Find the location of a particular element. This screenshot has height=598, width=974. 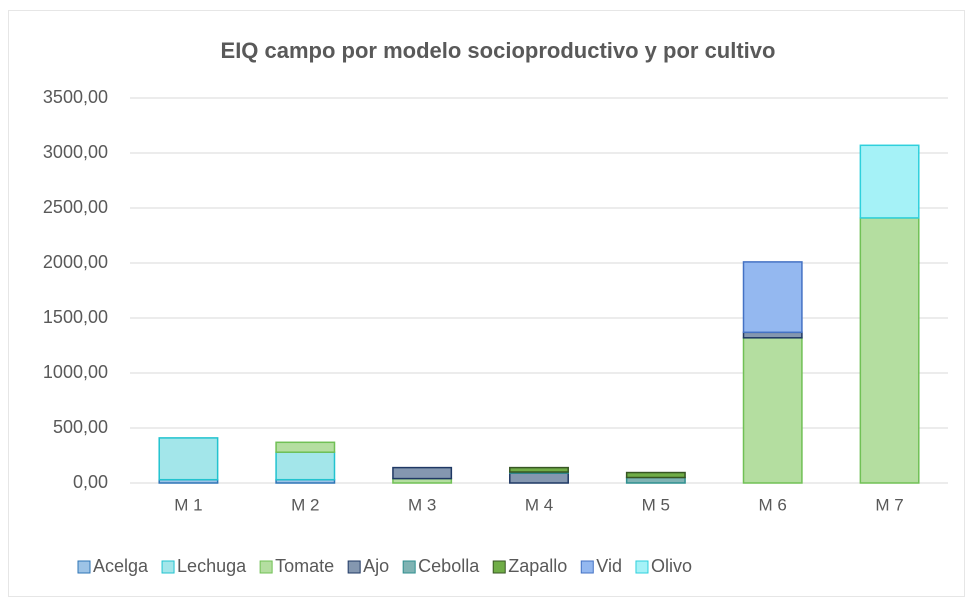

x-tick-label: M 3 is located at coordinates (422, 504).